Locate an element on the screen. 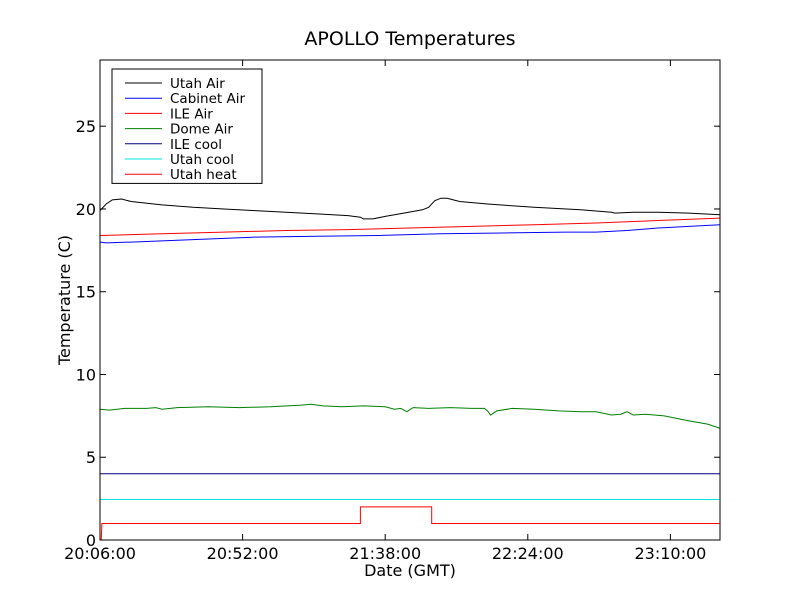  y-tick-label: 0 is located at coordinates (91, 540).